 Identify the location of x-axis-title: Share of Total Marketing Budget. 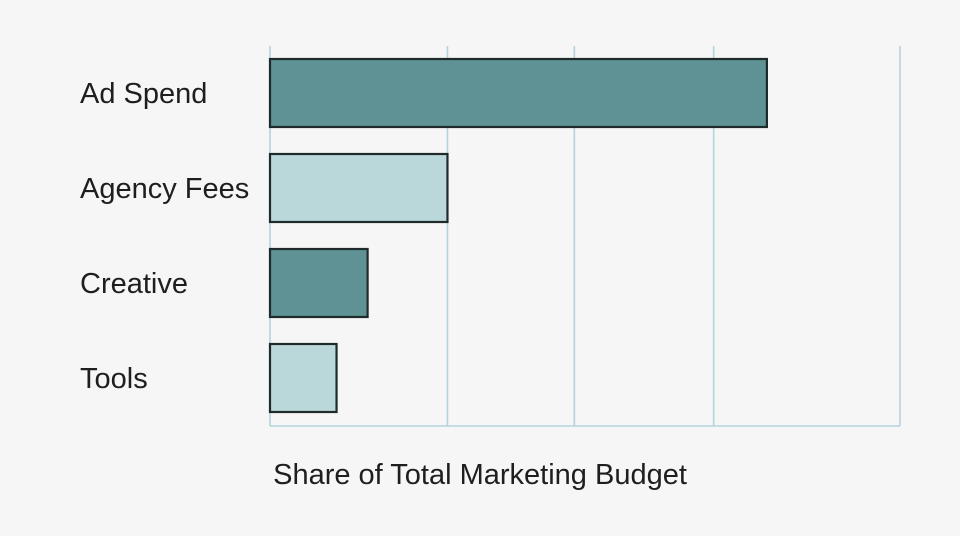
(480, 475).